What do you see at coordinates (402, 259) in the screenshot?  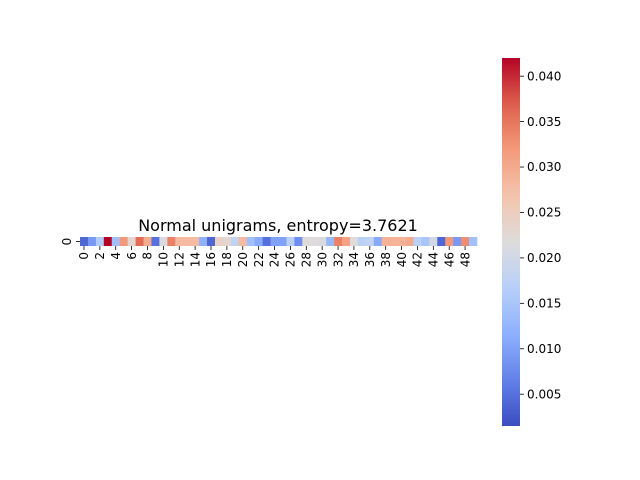 I see `x-tick-label: 40` at bounding box center [402, 259].